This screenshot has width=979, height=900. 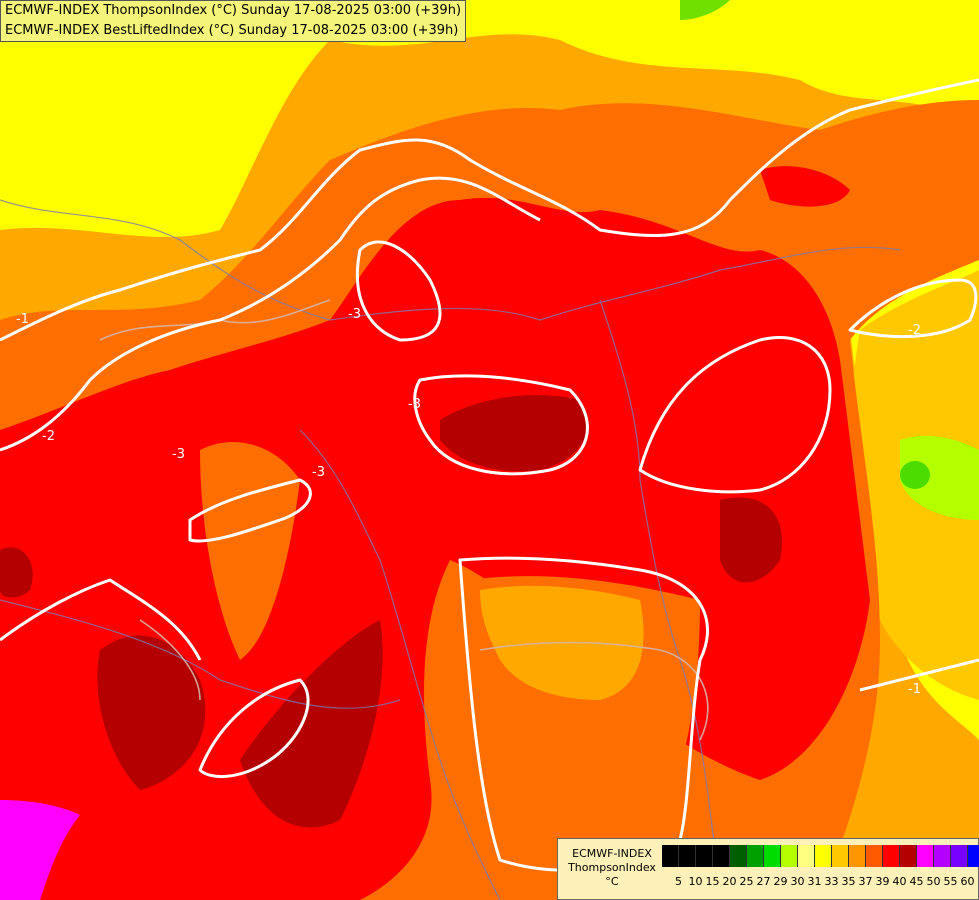 I want to click on legend-tick-label: 45, so click(x=916, y=881).